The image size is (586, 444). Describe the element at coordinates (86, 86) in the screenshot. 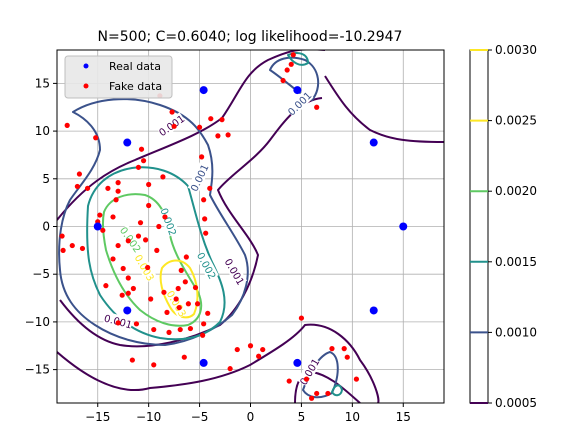

I see `legend-marker-fake` at that location.